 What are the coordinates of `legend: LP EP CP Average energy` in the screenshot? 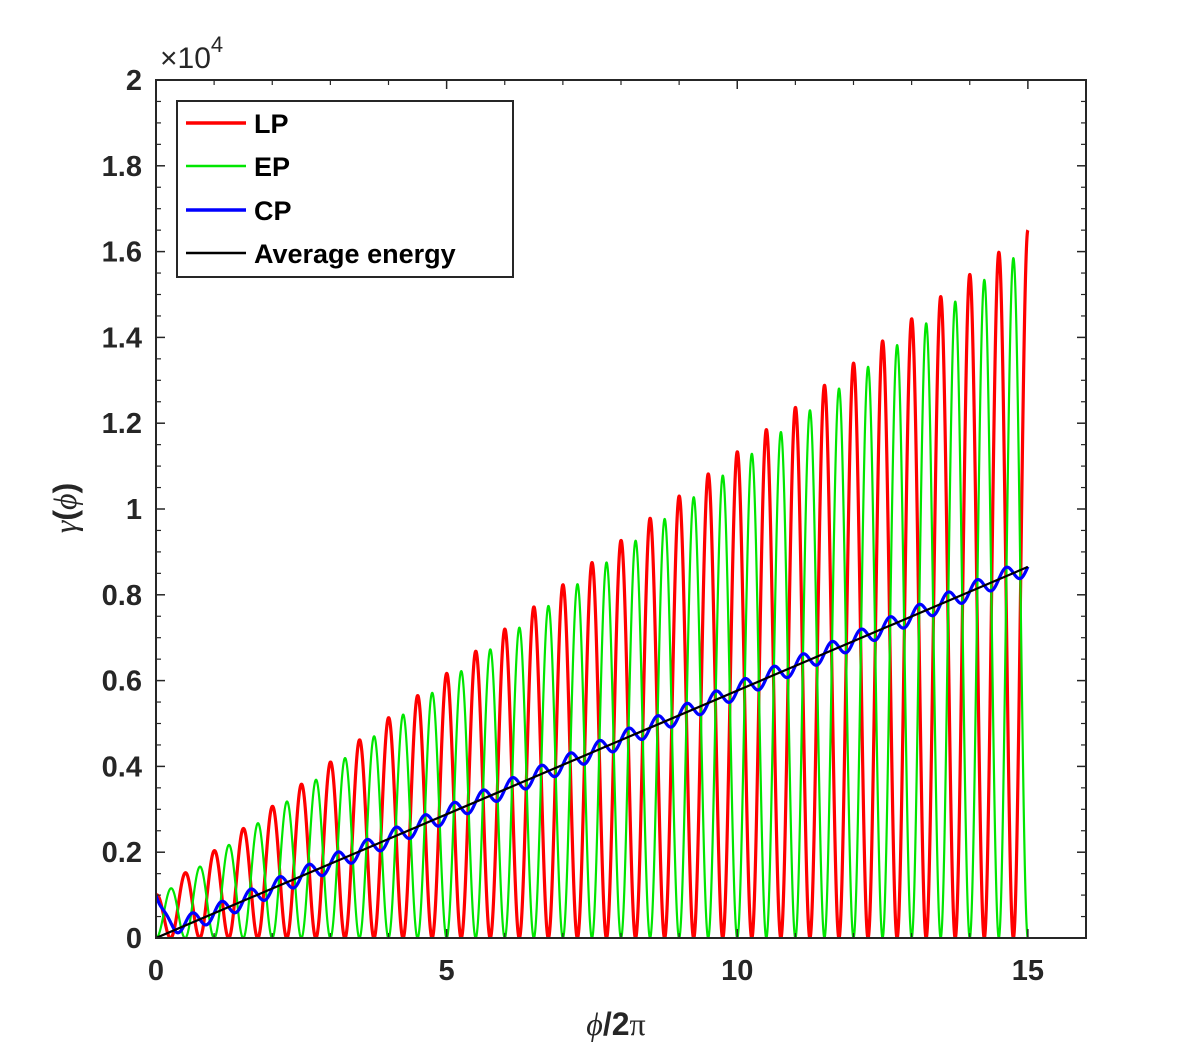 It's located at (345, 189).